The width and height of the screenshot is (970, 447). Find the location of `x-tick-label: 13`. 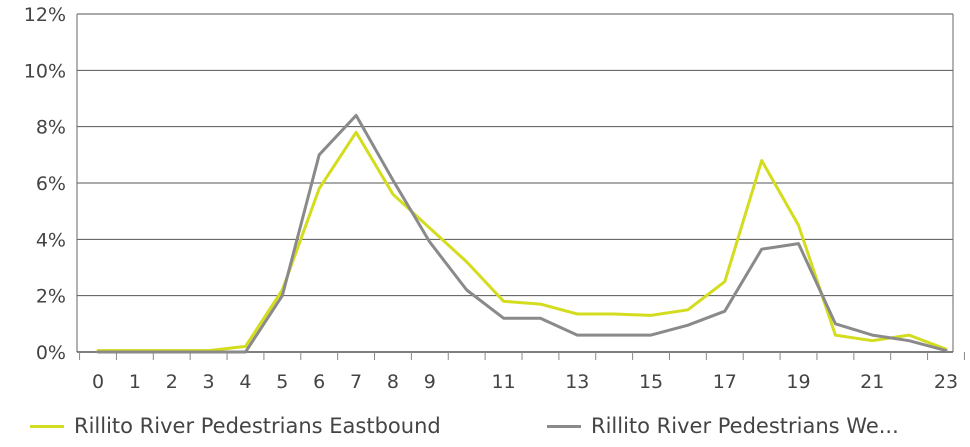

x-tick-label: 13 is located at coordinates (577, 382).